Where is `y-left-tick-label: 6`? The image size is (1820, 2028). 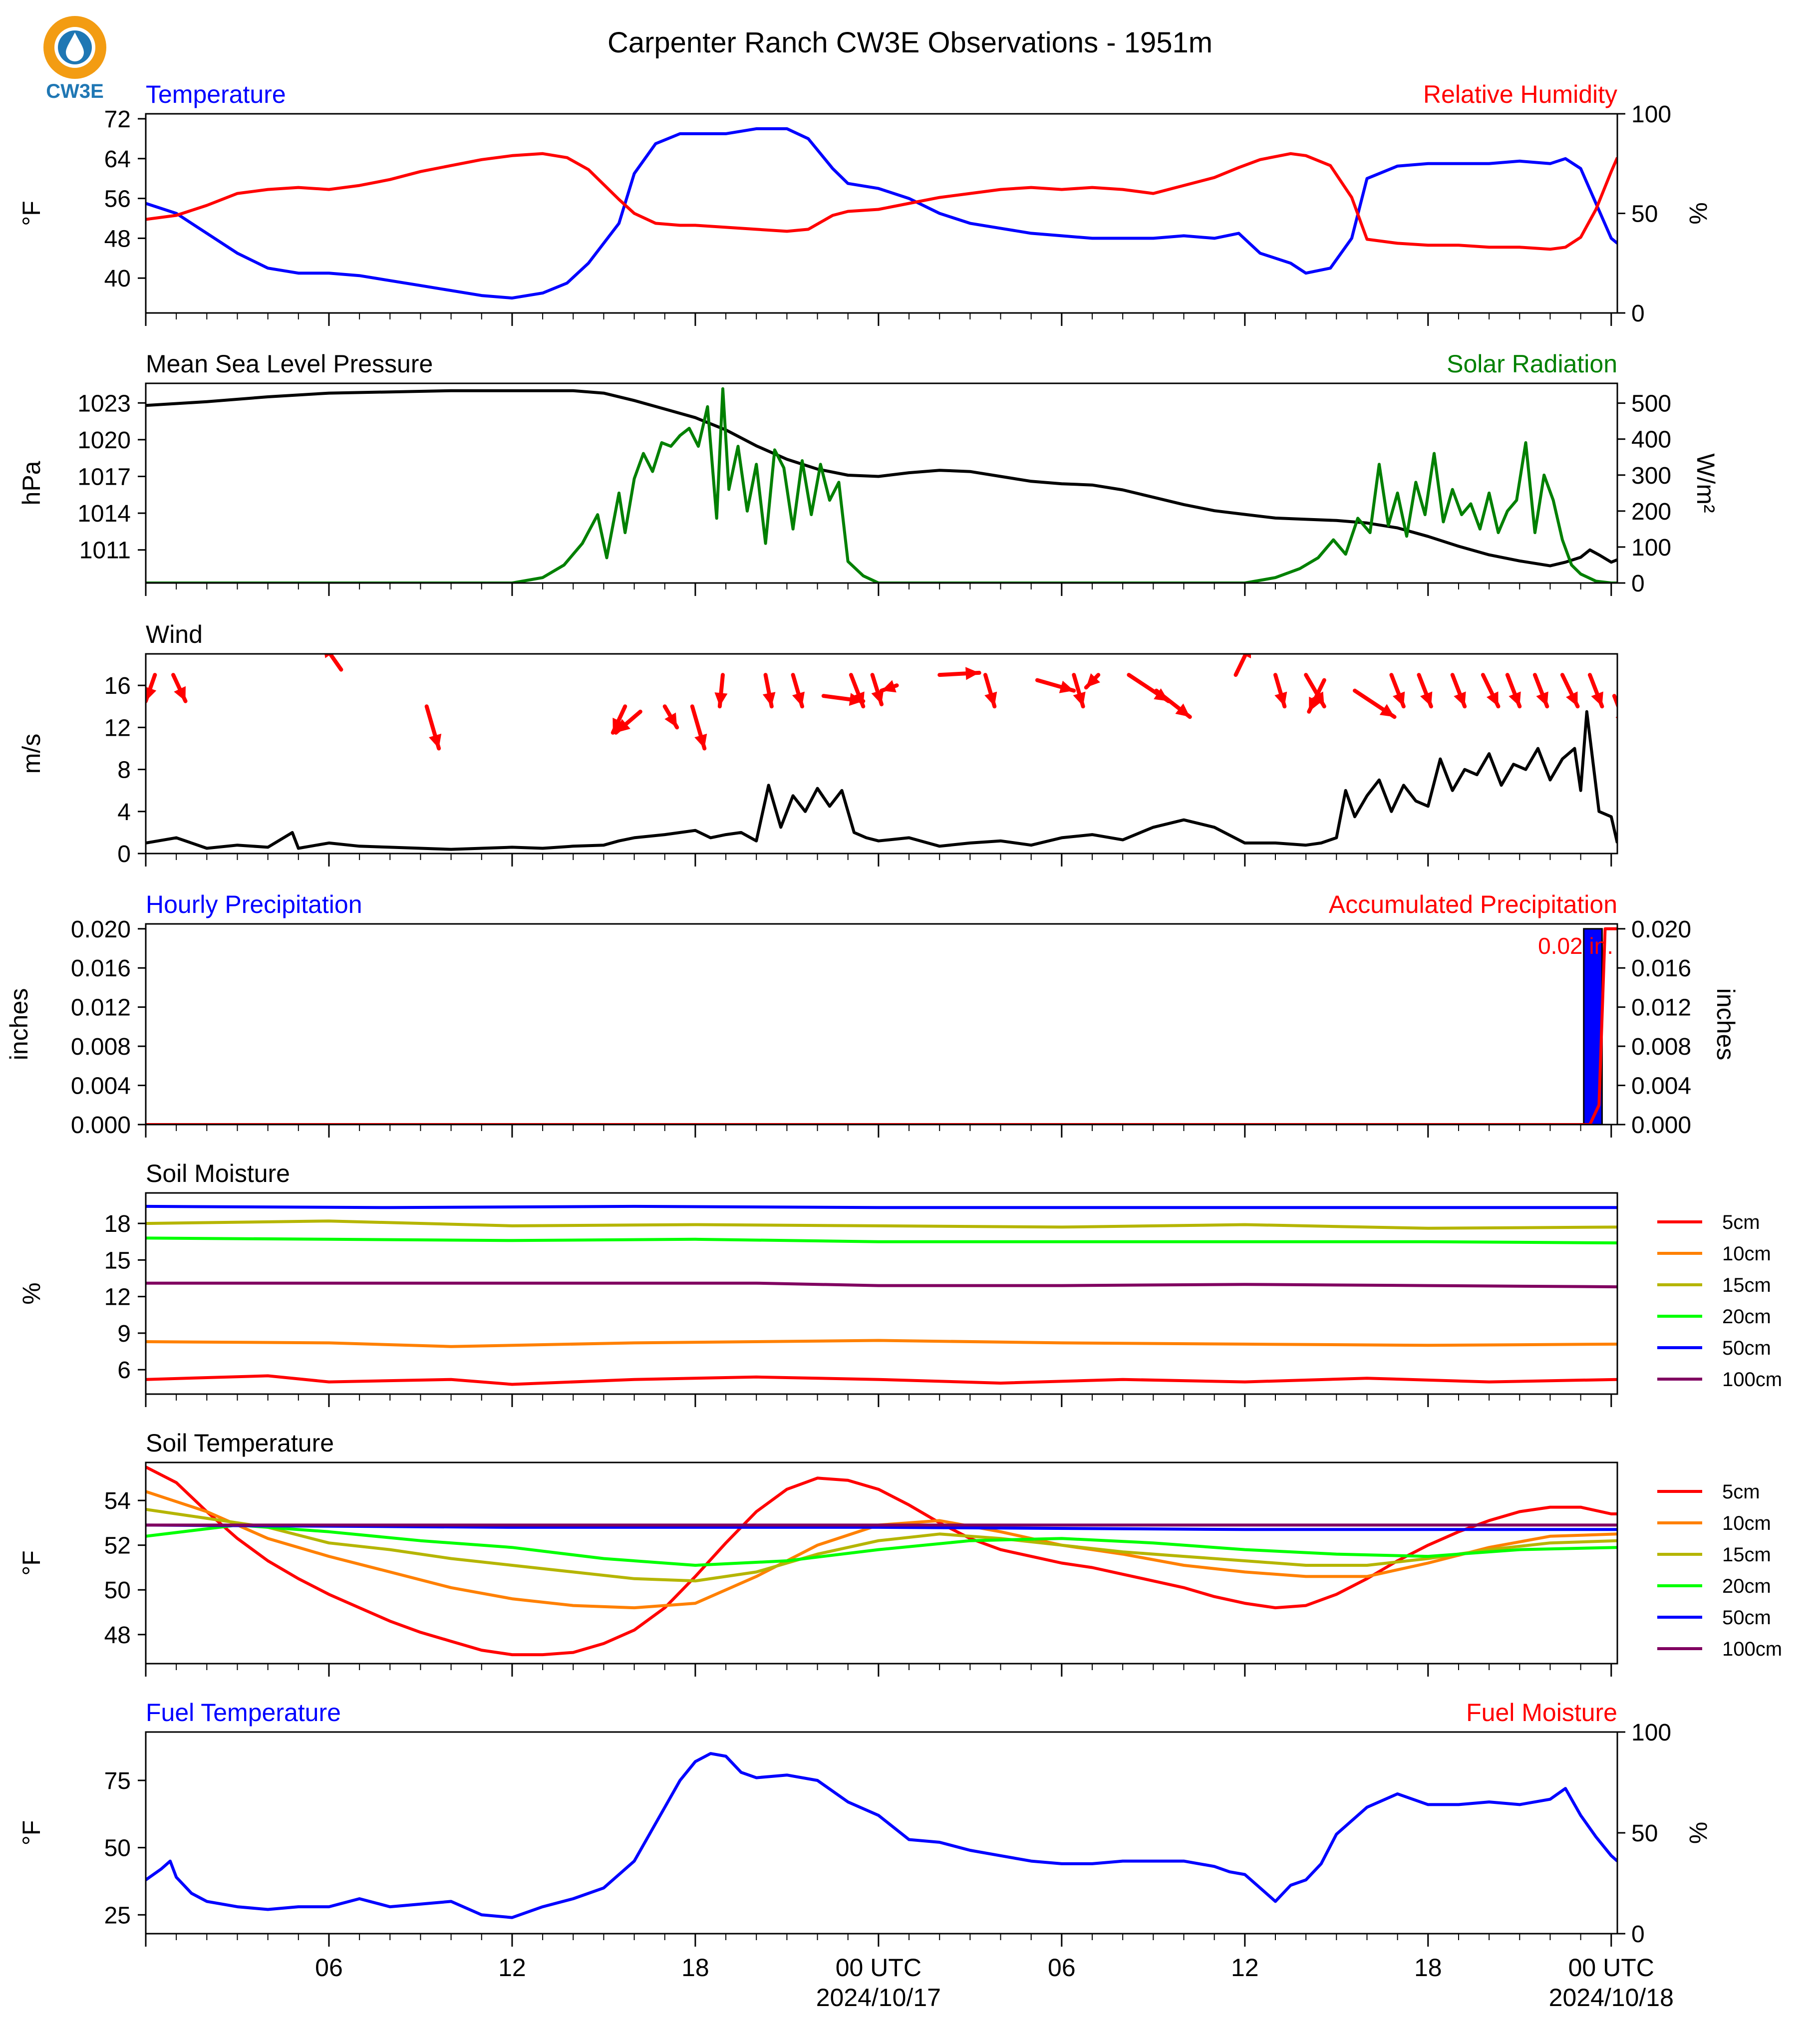
y-left-tick-label: 6 is located at coordinates (124, 1370).